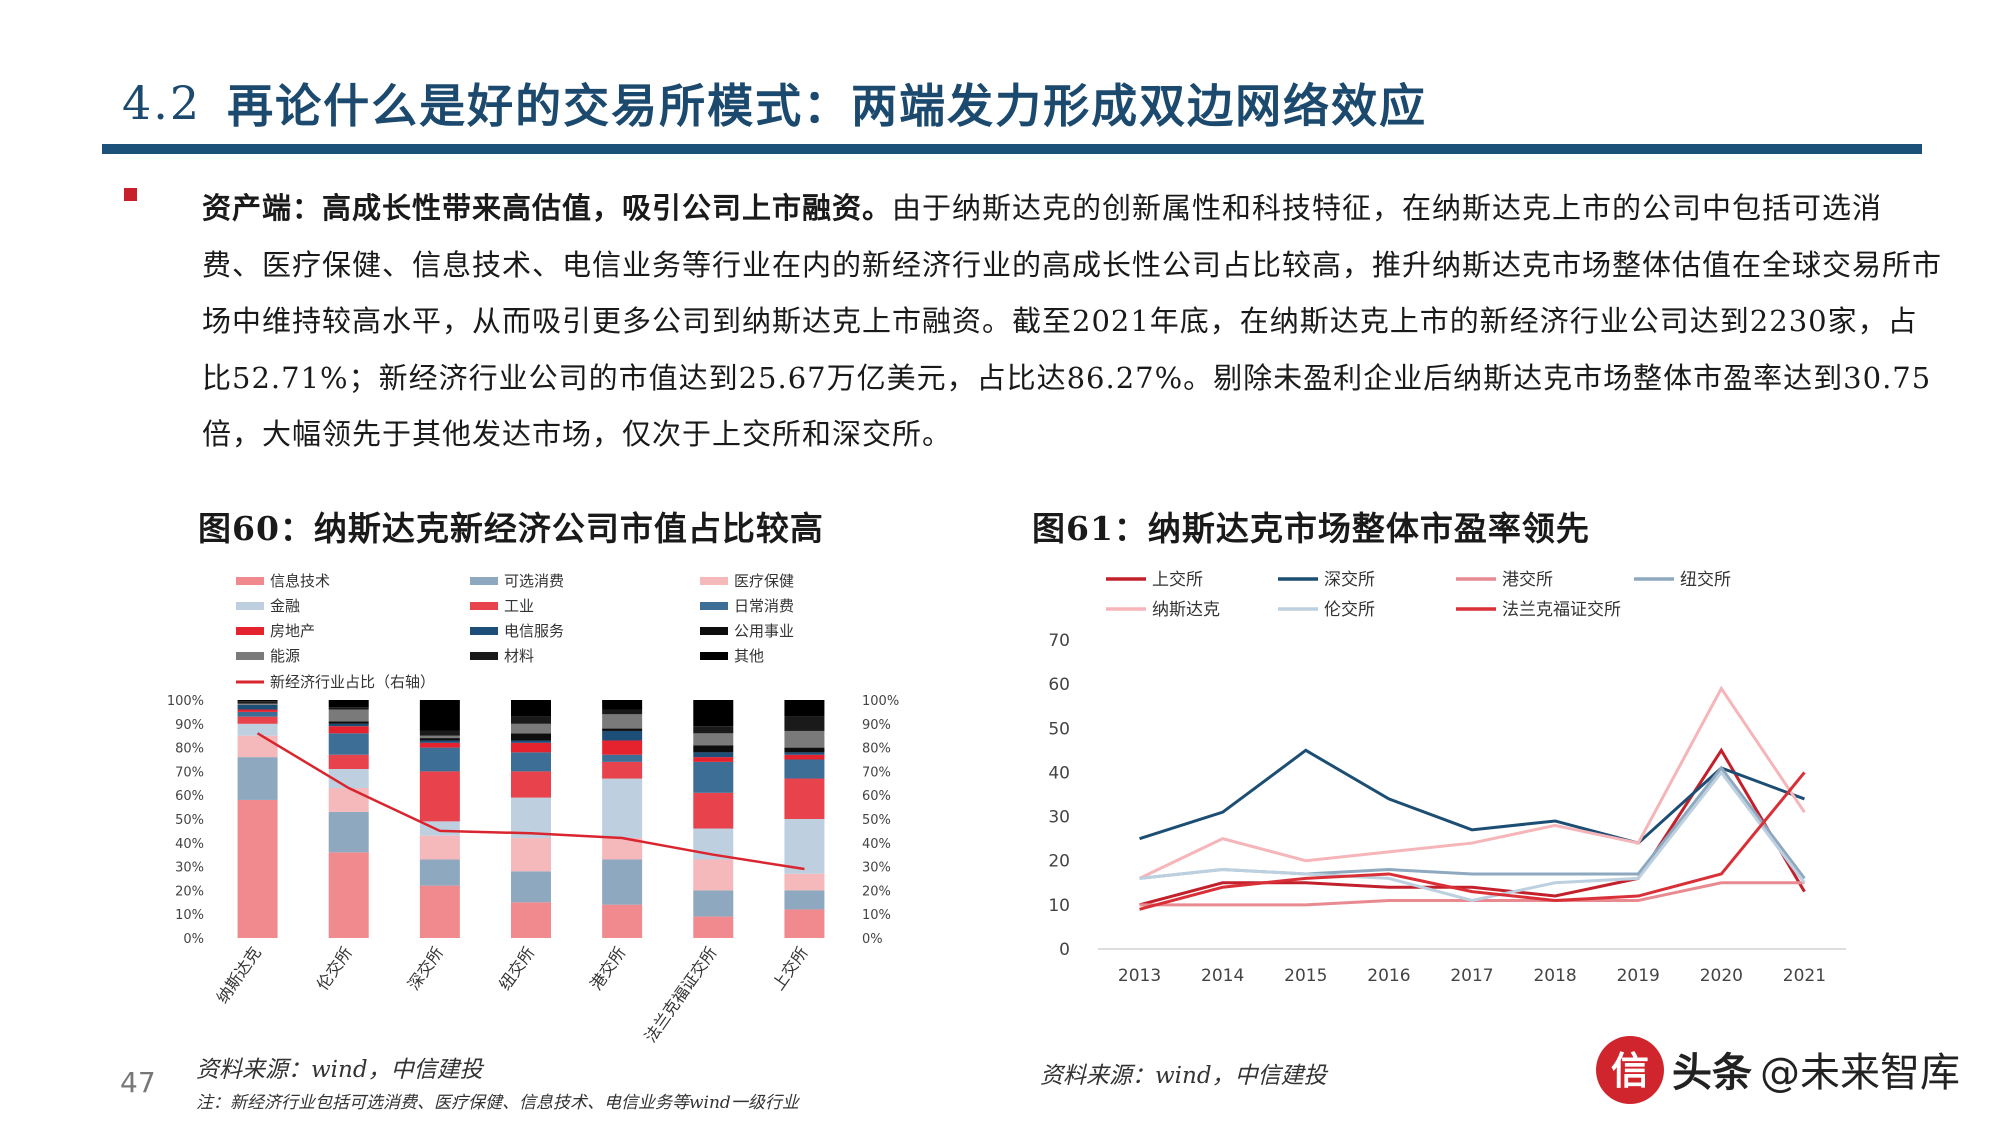 Image resolution: width=2000 pixels, height=1125 pixels. I want to click on legend-label: 可选消费, so click(534, 581).